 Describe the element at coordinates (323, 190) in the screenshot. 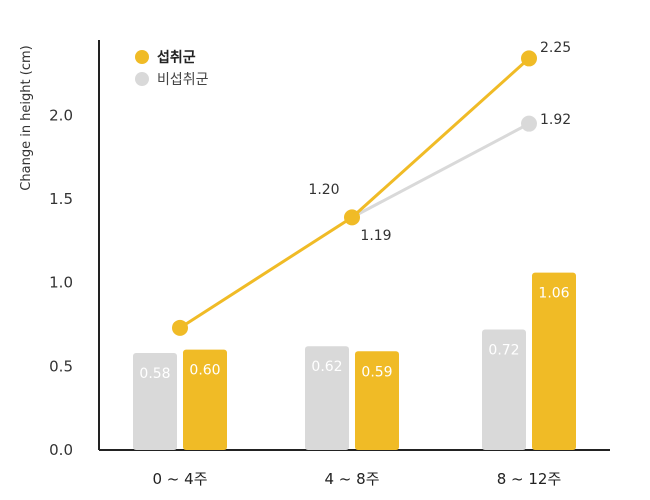

I see `point-label: 1.20` at that location.